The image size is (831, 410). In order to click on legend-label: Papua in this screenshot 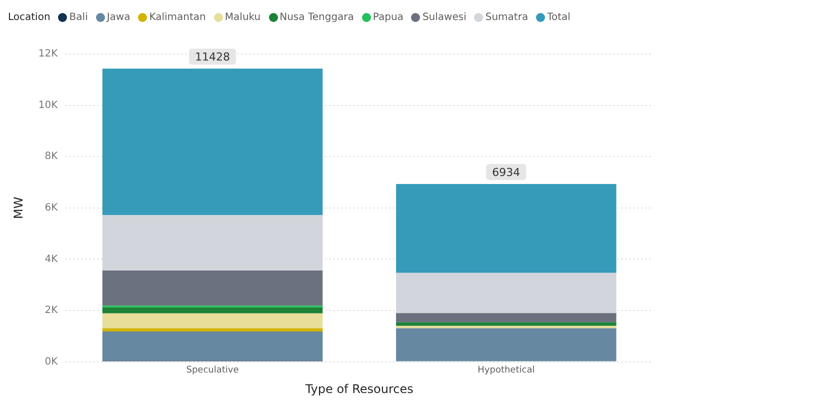, I will do `click(388, 17)`.